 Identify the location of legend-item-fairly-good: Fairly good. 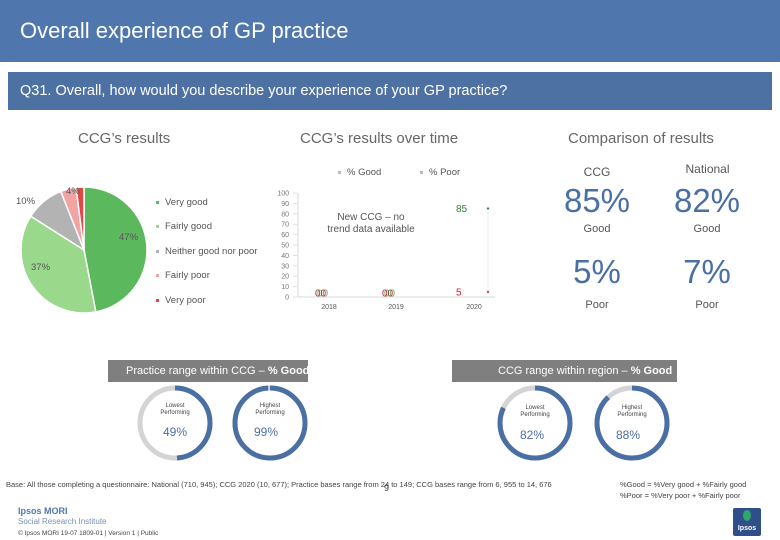
(206, 227).